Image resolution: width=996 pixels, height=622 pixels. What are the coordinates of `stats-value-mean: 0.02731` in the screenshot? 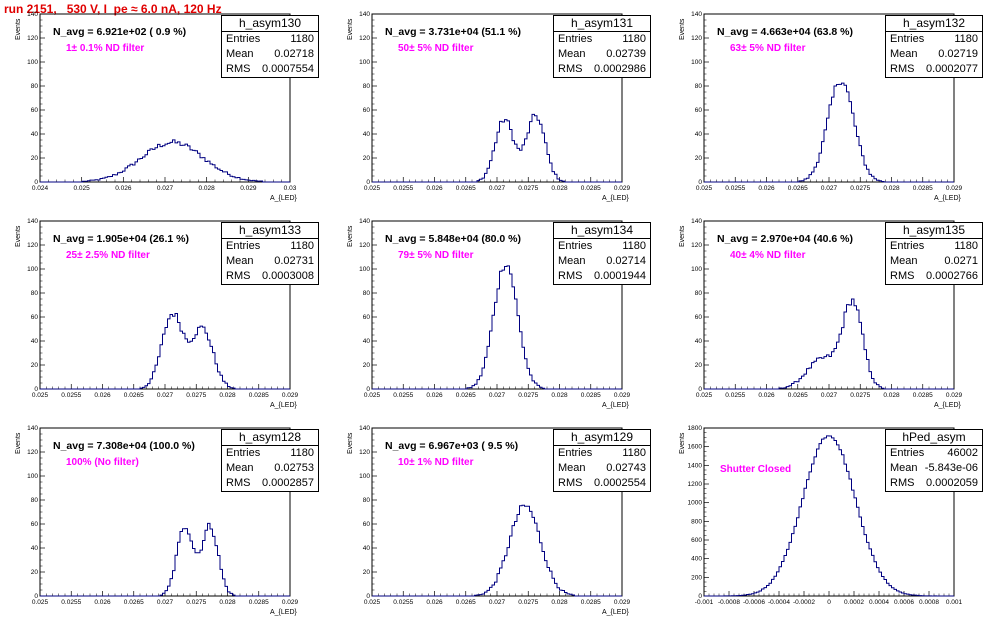 It's located at (294, 261).